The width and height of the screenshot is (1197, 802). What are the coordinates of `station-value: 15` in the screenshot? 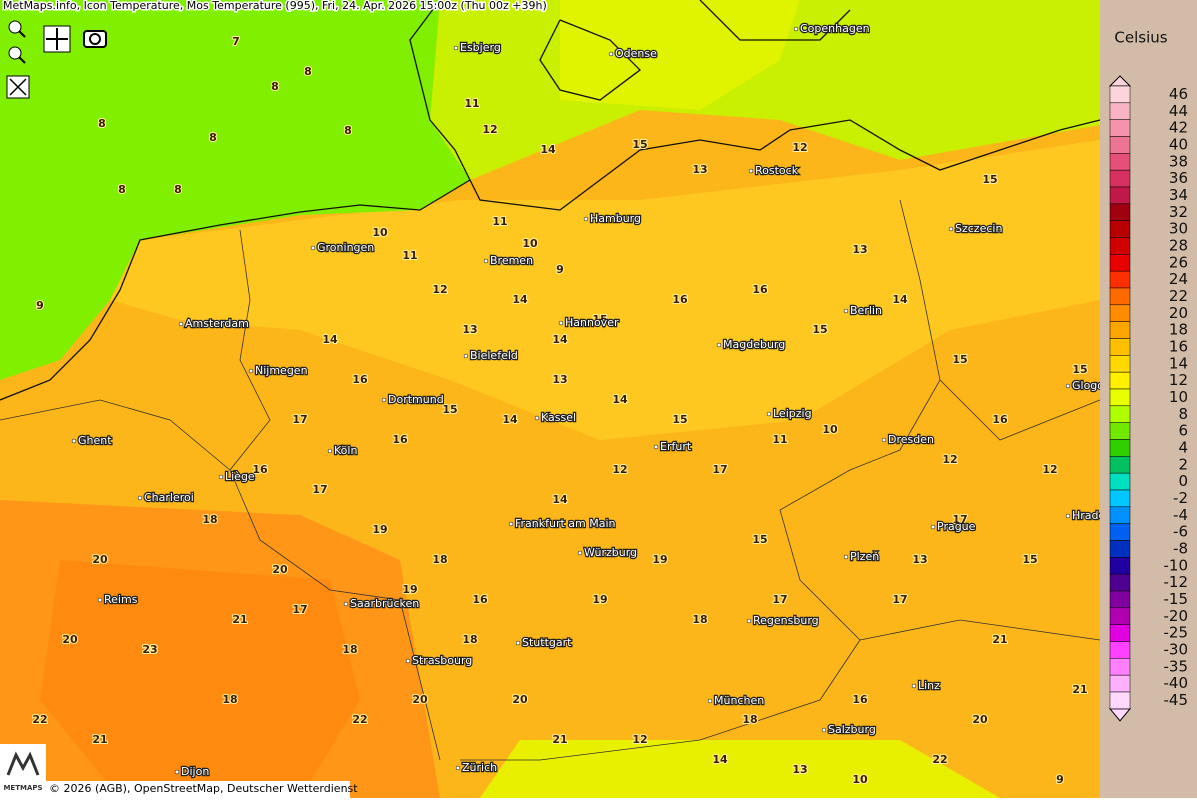 It's located at (449, 409).